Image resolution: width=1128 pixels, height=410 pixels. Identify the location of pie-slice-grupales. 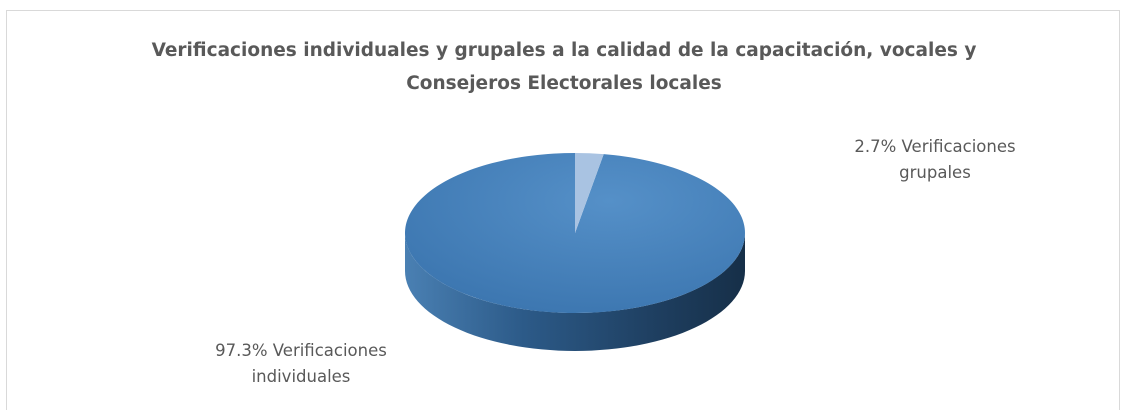
(589, 193).